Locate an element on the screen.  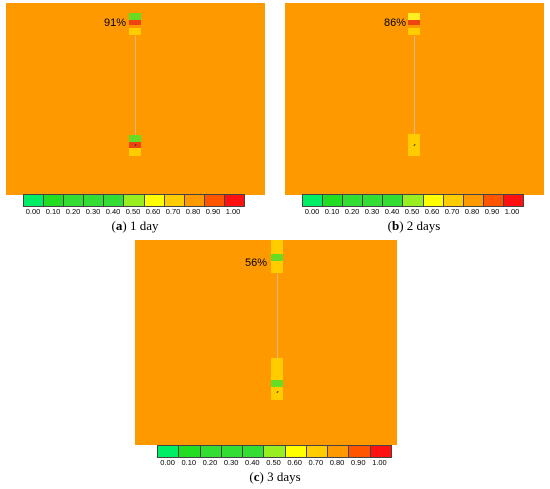
color-legend-c is located at coordinates (274, 451).